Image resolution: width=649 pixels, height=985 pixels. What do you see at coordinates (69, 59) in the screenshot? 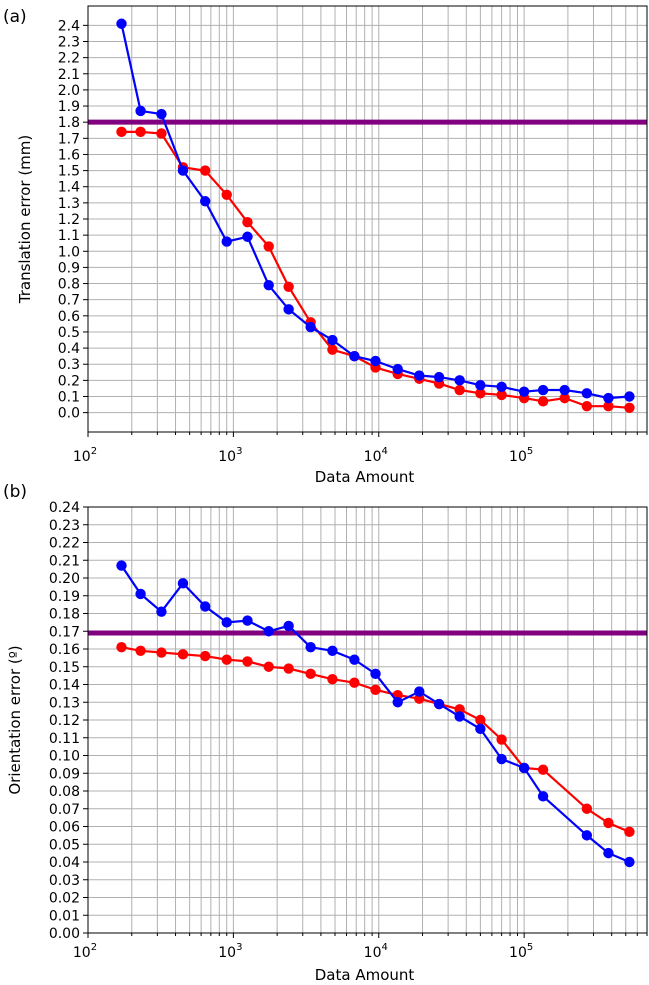
I see `y-tick-label: 2.2` at bounding box center [69, 59].